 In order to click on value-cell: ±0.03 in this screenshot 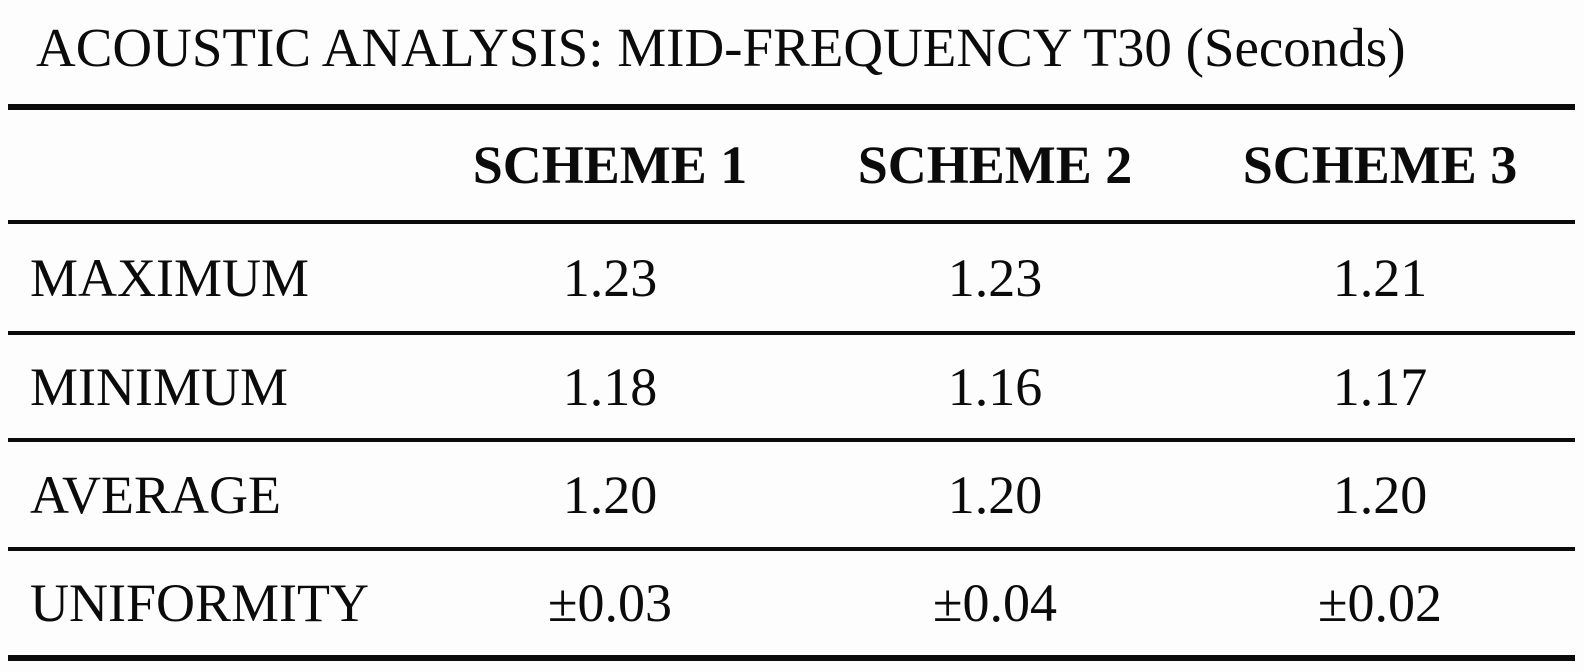, I will do `click(610, 603)`.